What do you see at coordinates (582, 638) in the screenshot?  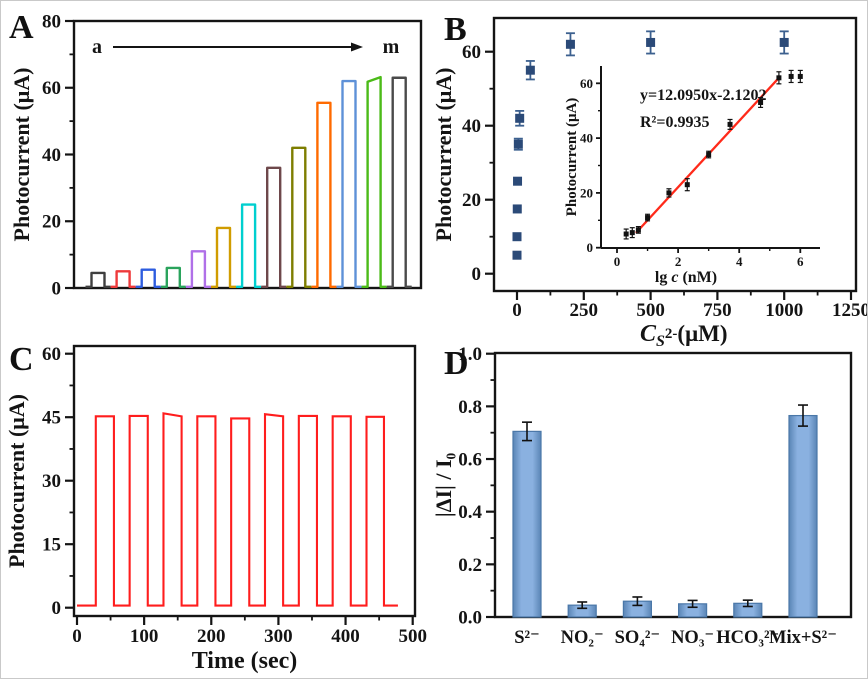 I see `svg-text: NO₂⁻` at bounding box center [582, 638].